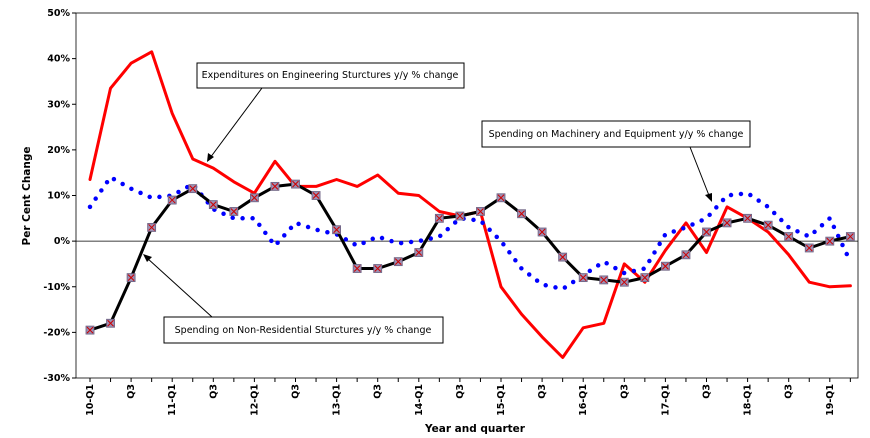 The height and width of the screenshot is (438, 870). Describe the element at coordinates (665, 400) in the screenshot. I see `x-tick-label: 17-Q1` at that location.